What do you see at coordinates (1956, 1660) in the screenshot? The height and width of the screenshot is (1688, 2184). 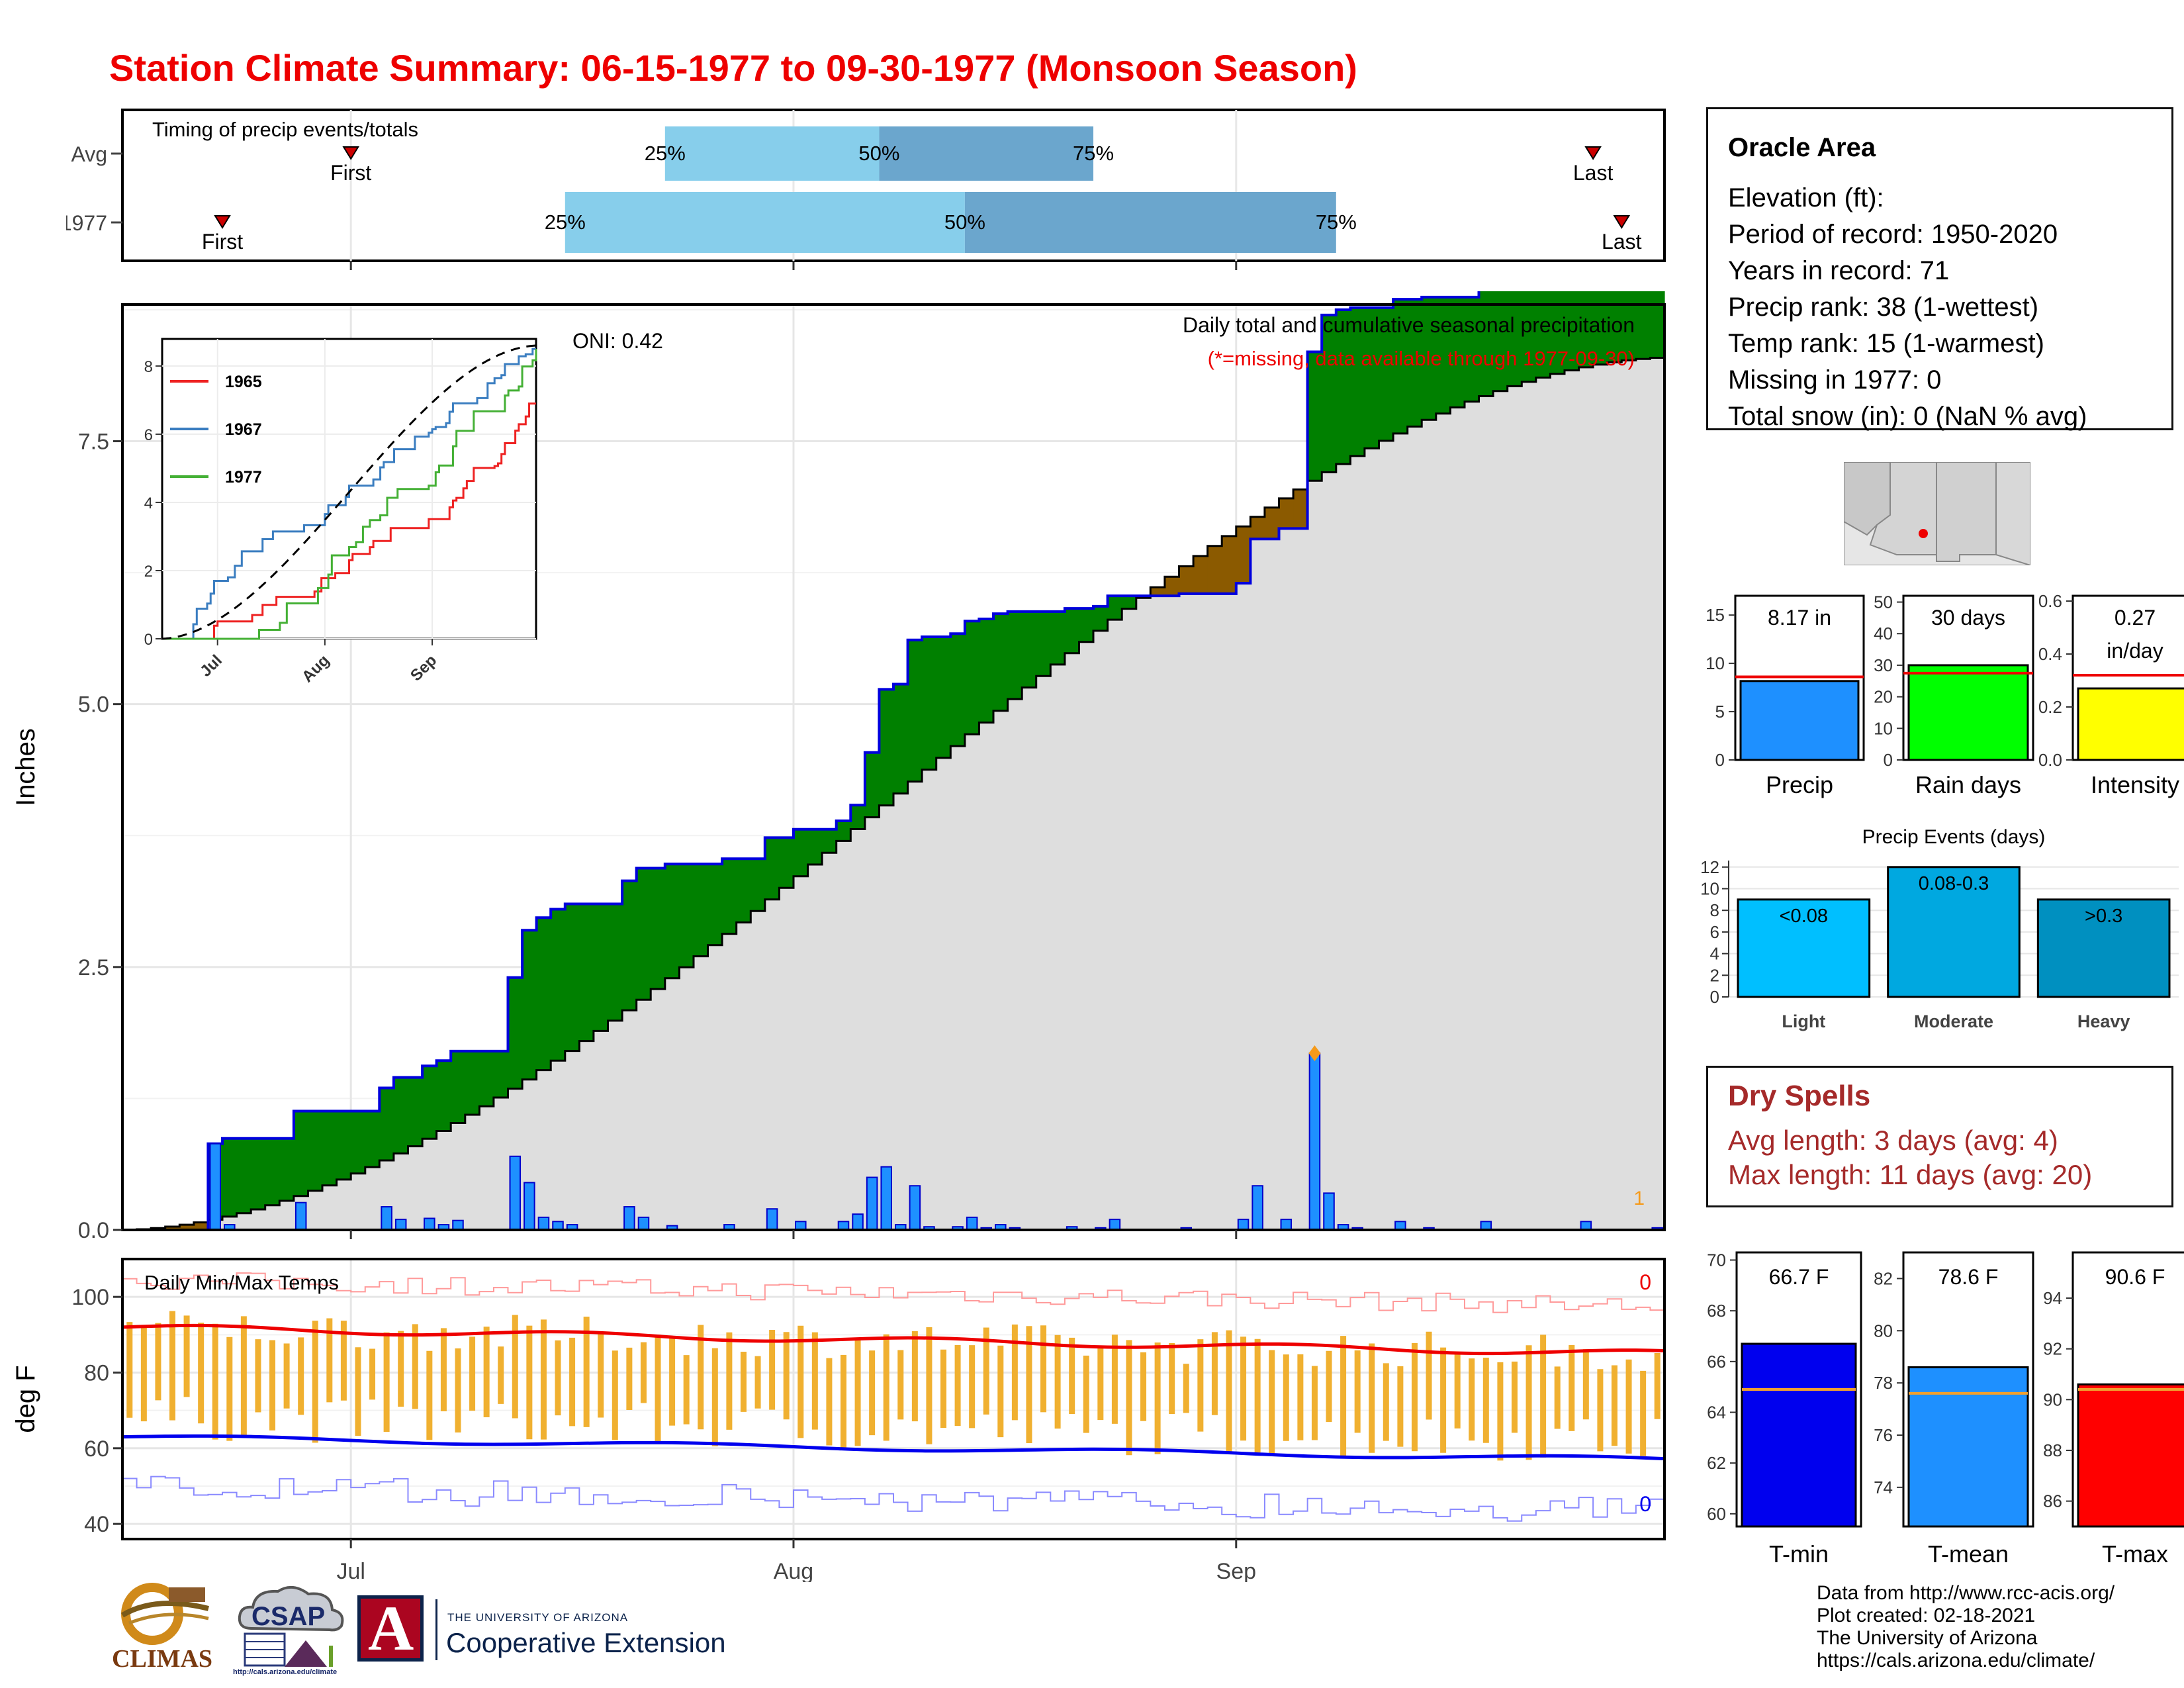 I see `credits-line4: https://cals.arizona.edu/climate/` at bounding box center [1956, 1660].